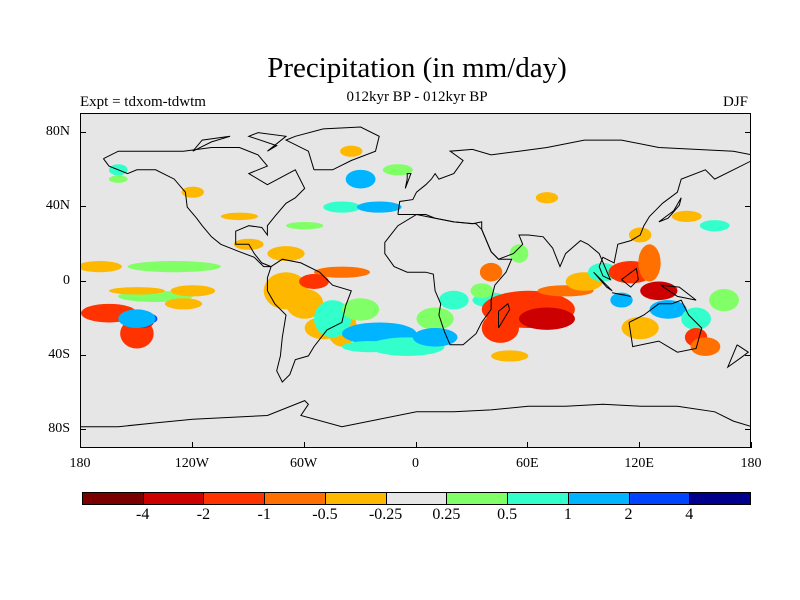 The width and height of the screenshot is (800, 600). I want to click on colorbar-label: -4, so click(143, 514).